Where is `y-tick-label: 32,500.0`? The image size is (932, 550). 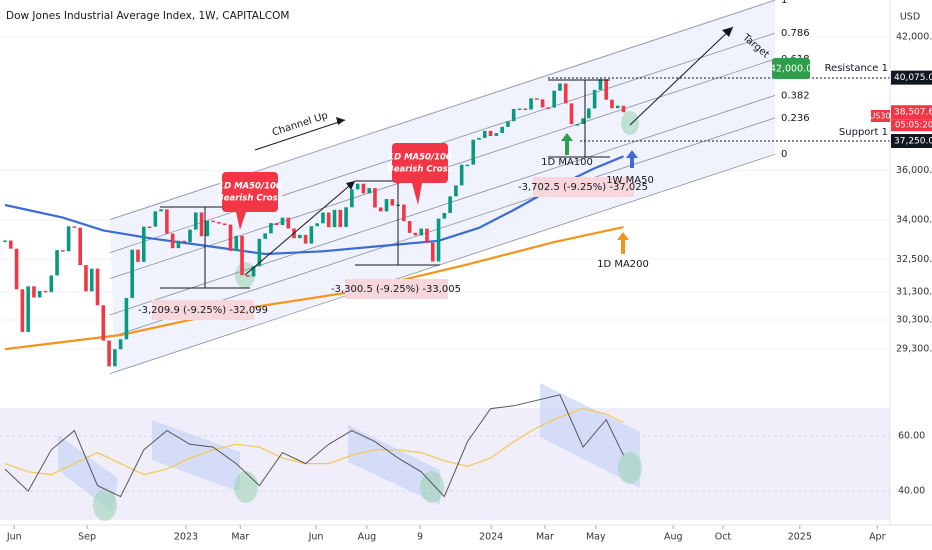 y-tick-label: 32,500.0 is located at coordinates (914, 259).